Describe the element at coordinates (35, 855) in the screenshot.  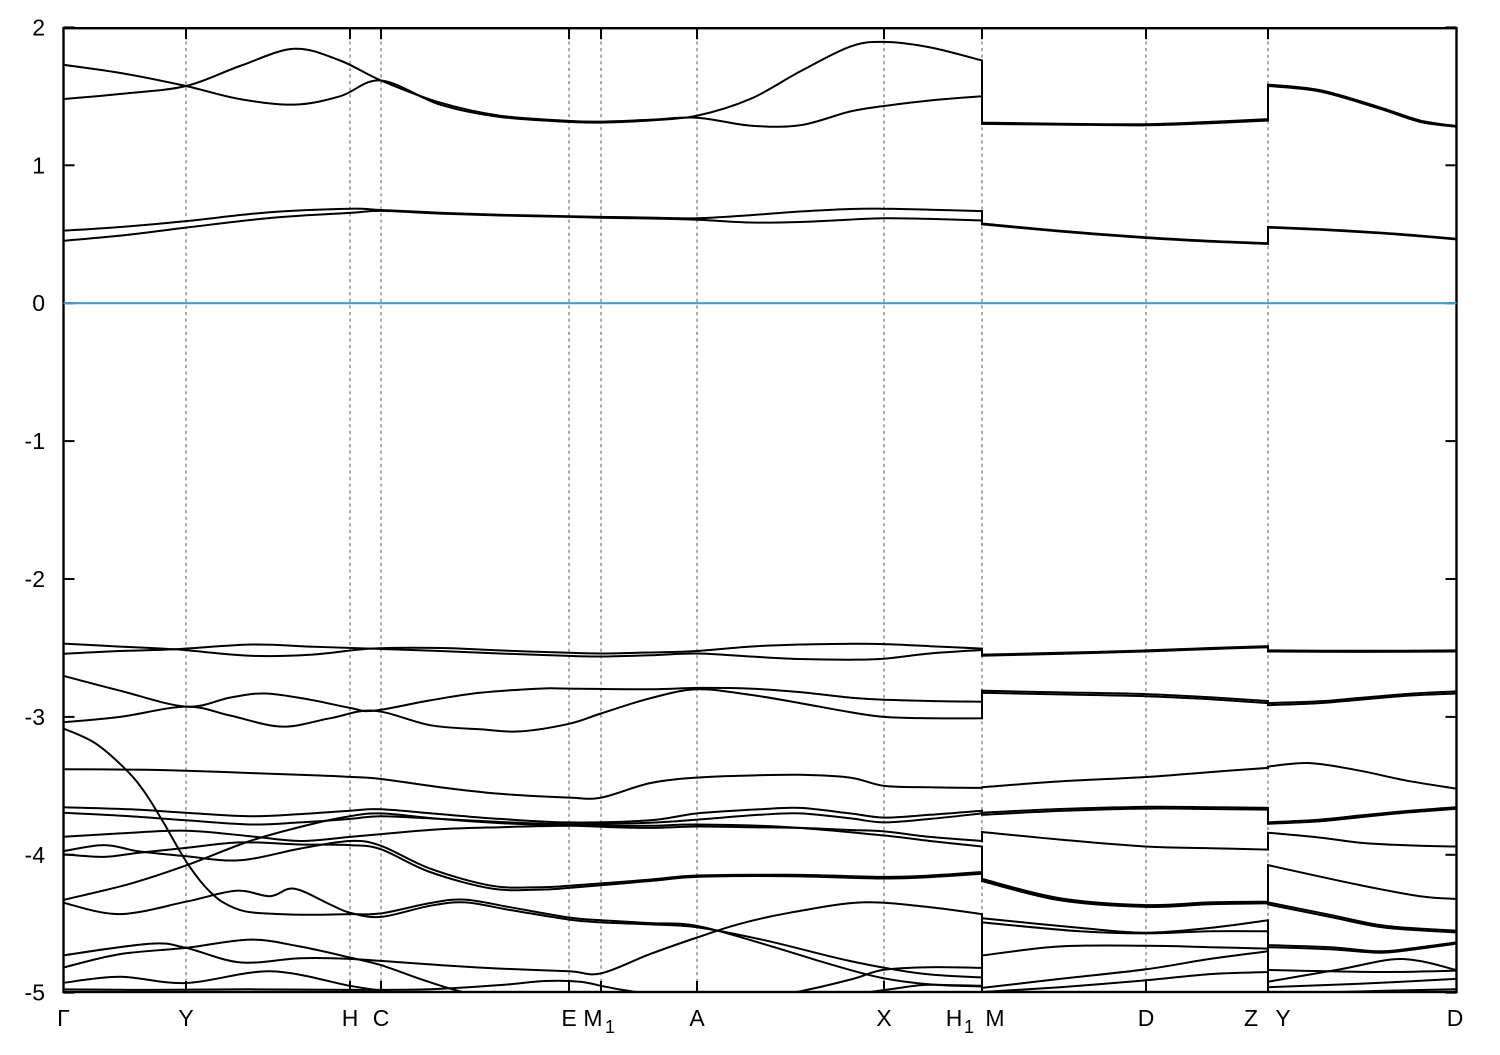
I see `svg-text: -4` at that location.